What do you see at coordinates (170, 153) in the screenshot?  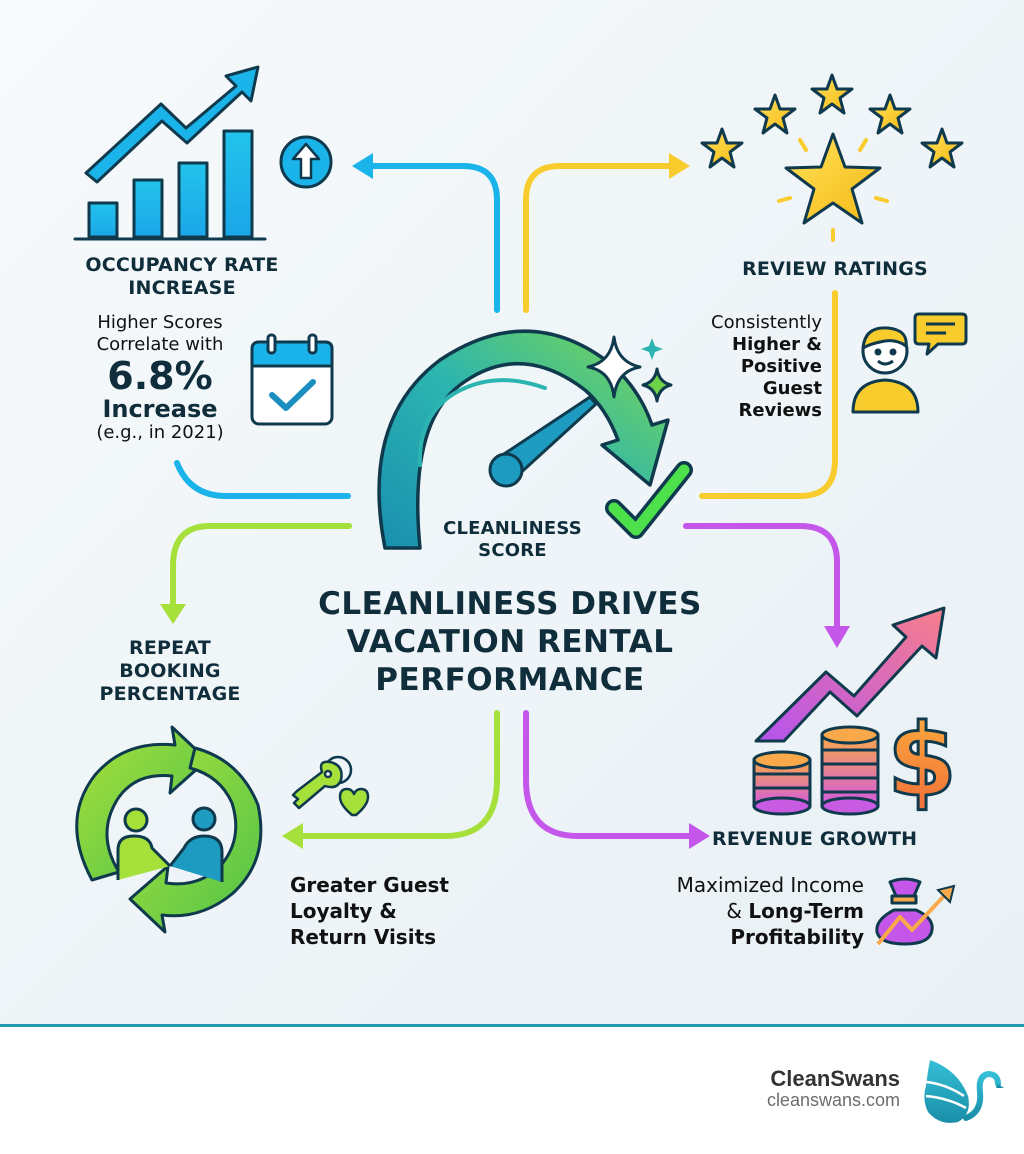 I see `bar-chart-growth-icon` at bounding box center [170, 153].